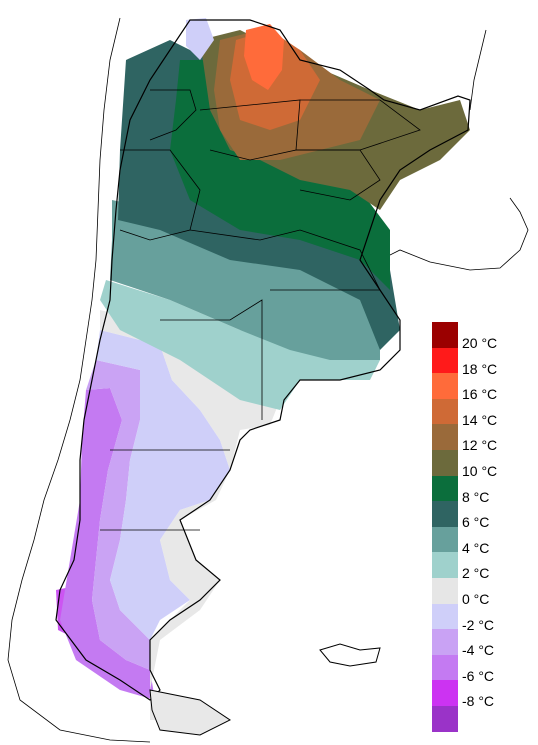 The width and height of the screenshot is (538, 745). What do you see at coordinates (476, 599) in the screenshot?
I see `legend-label: 0 °C` at bounding box center [476, 599].